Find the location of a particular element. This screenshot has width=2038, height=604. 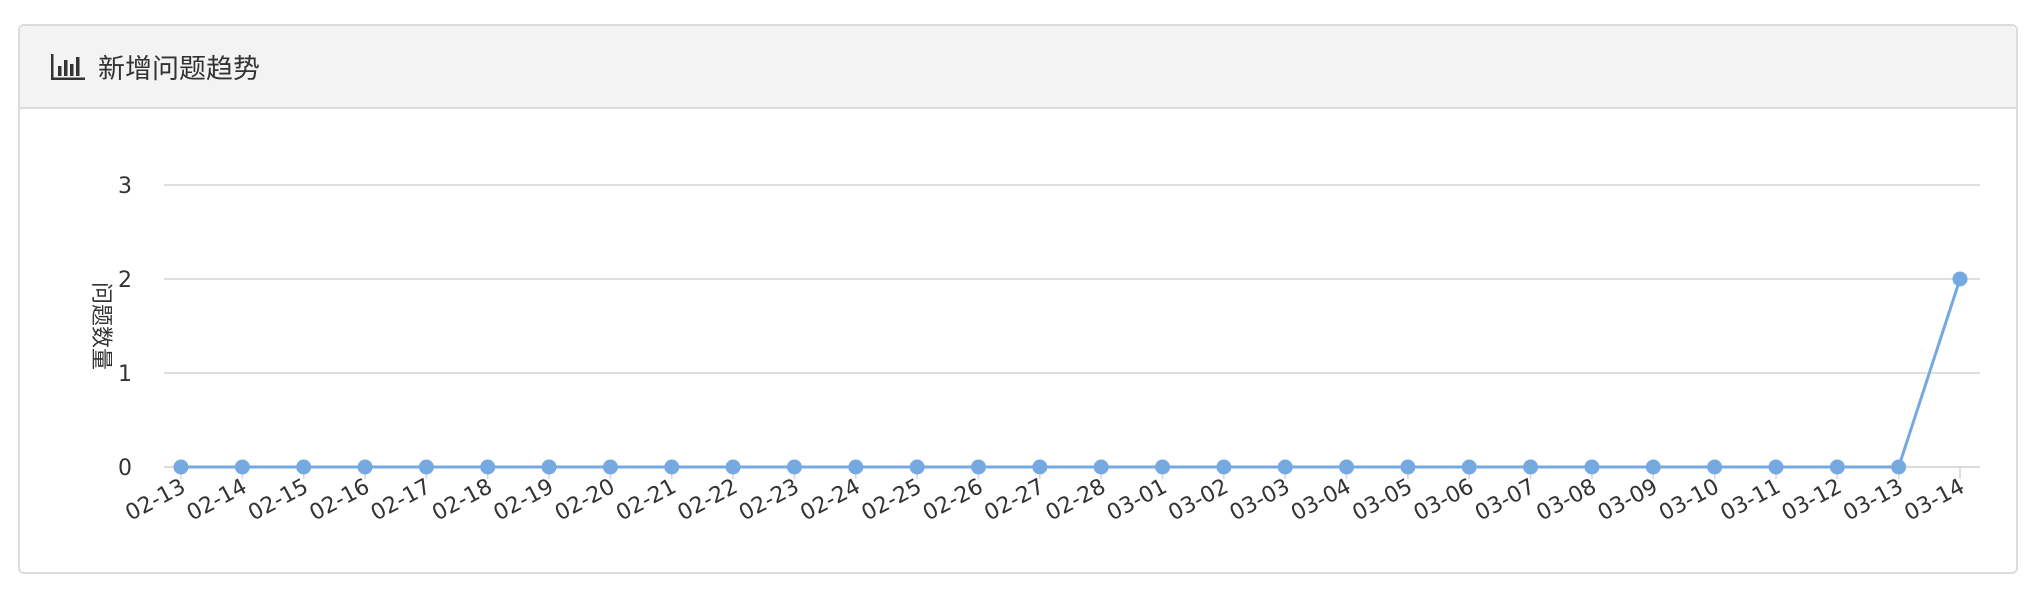

x-tick-label: 03-02 is located at coordinates (1198, 500).